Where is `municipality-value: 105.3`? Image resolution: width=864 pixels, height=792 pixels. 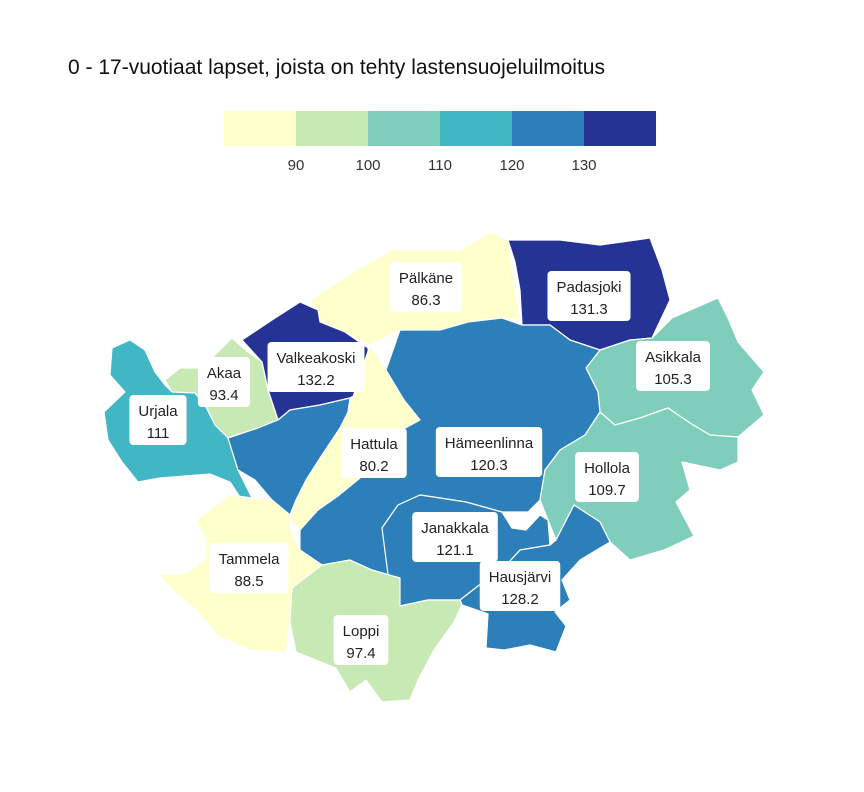
municipality-value: 105.3 is located at coordinates (673, 379).